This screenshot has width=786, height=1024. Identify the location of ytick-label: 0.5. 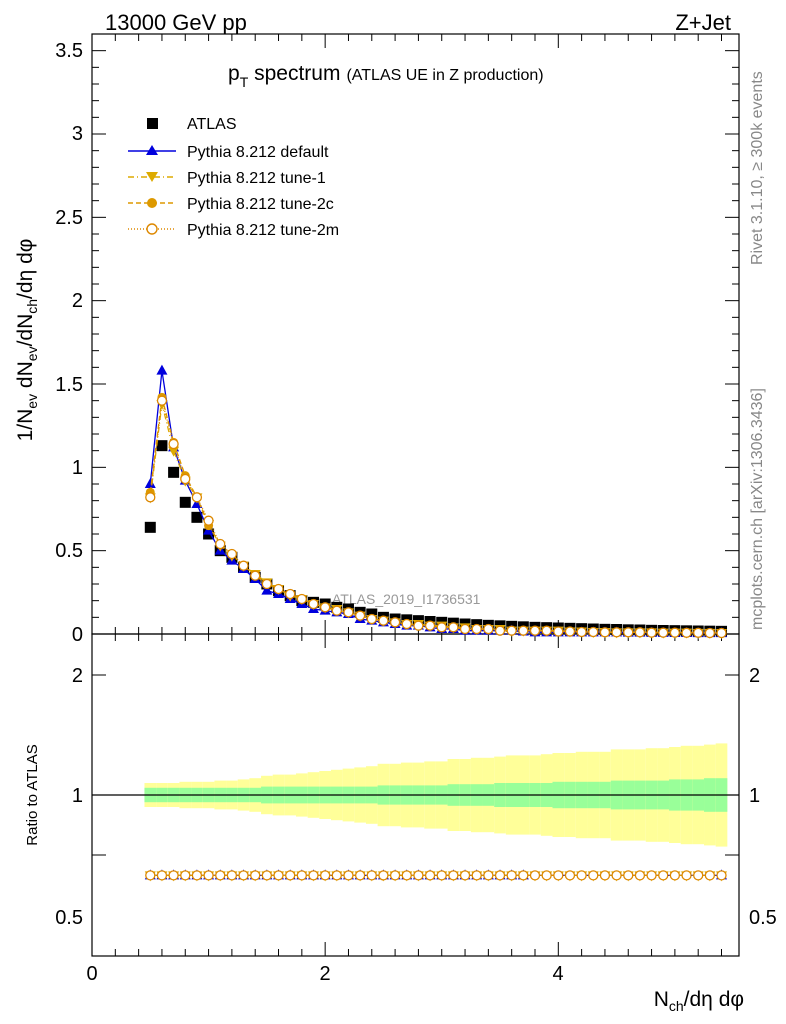
(69, 551).